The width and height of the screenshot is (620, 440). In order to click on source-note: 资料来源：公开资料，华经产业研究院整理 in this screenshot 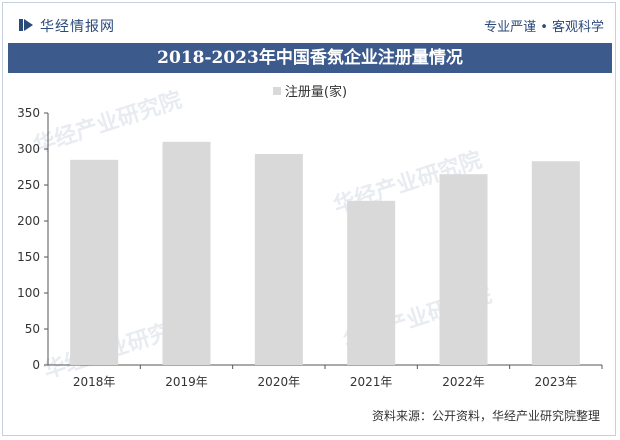, I will do `click(485, 416)`.